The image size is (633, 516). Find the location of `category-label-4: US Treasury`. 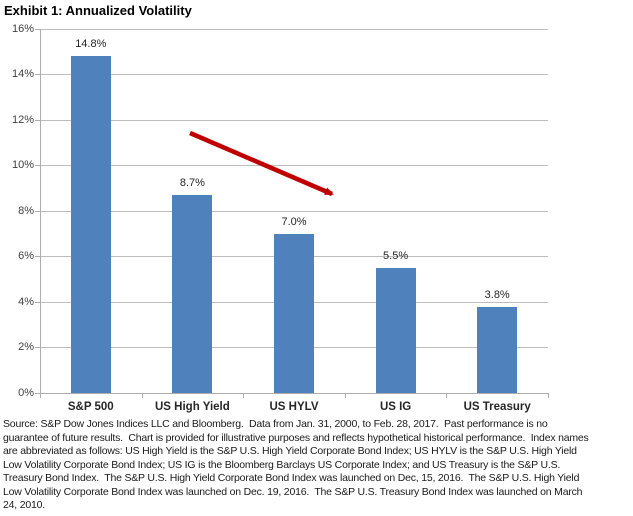

category-label-4: US Treasury is located at coordinates (497, 407).